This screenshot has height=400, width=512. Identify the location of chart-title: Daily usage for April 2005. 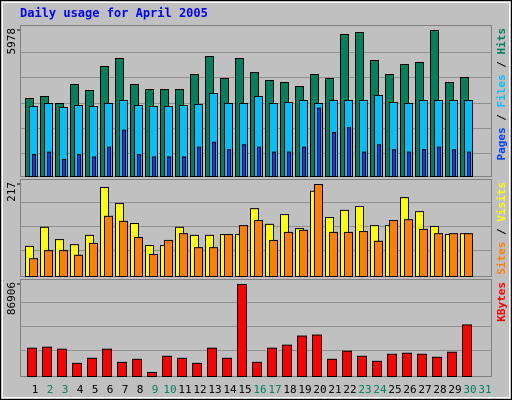
(114, 13).